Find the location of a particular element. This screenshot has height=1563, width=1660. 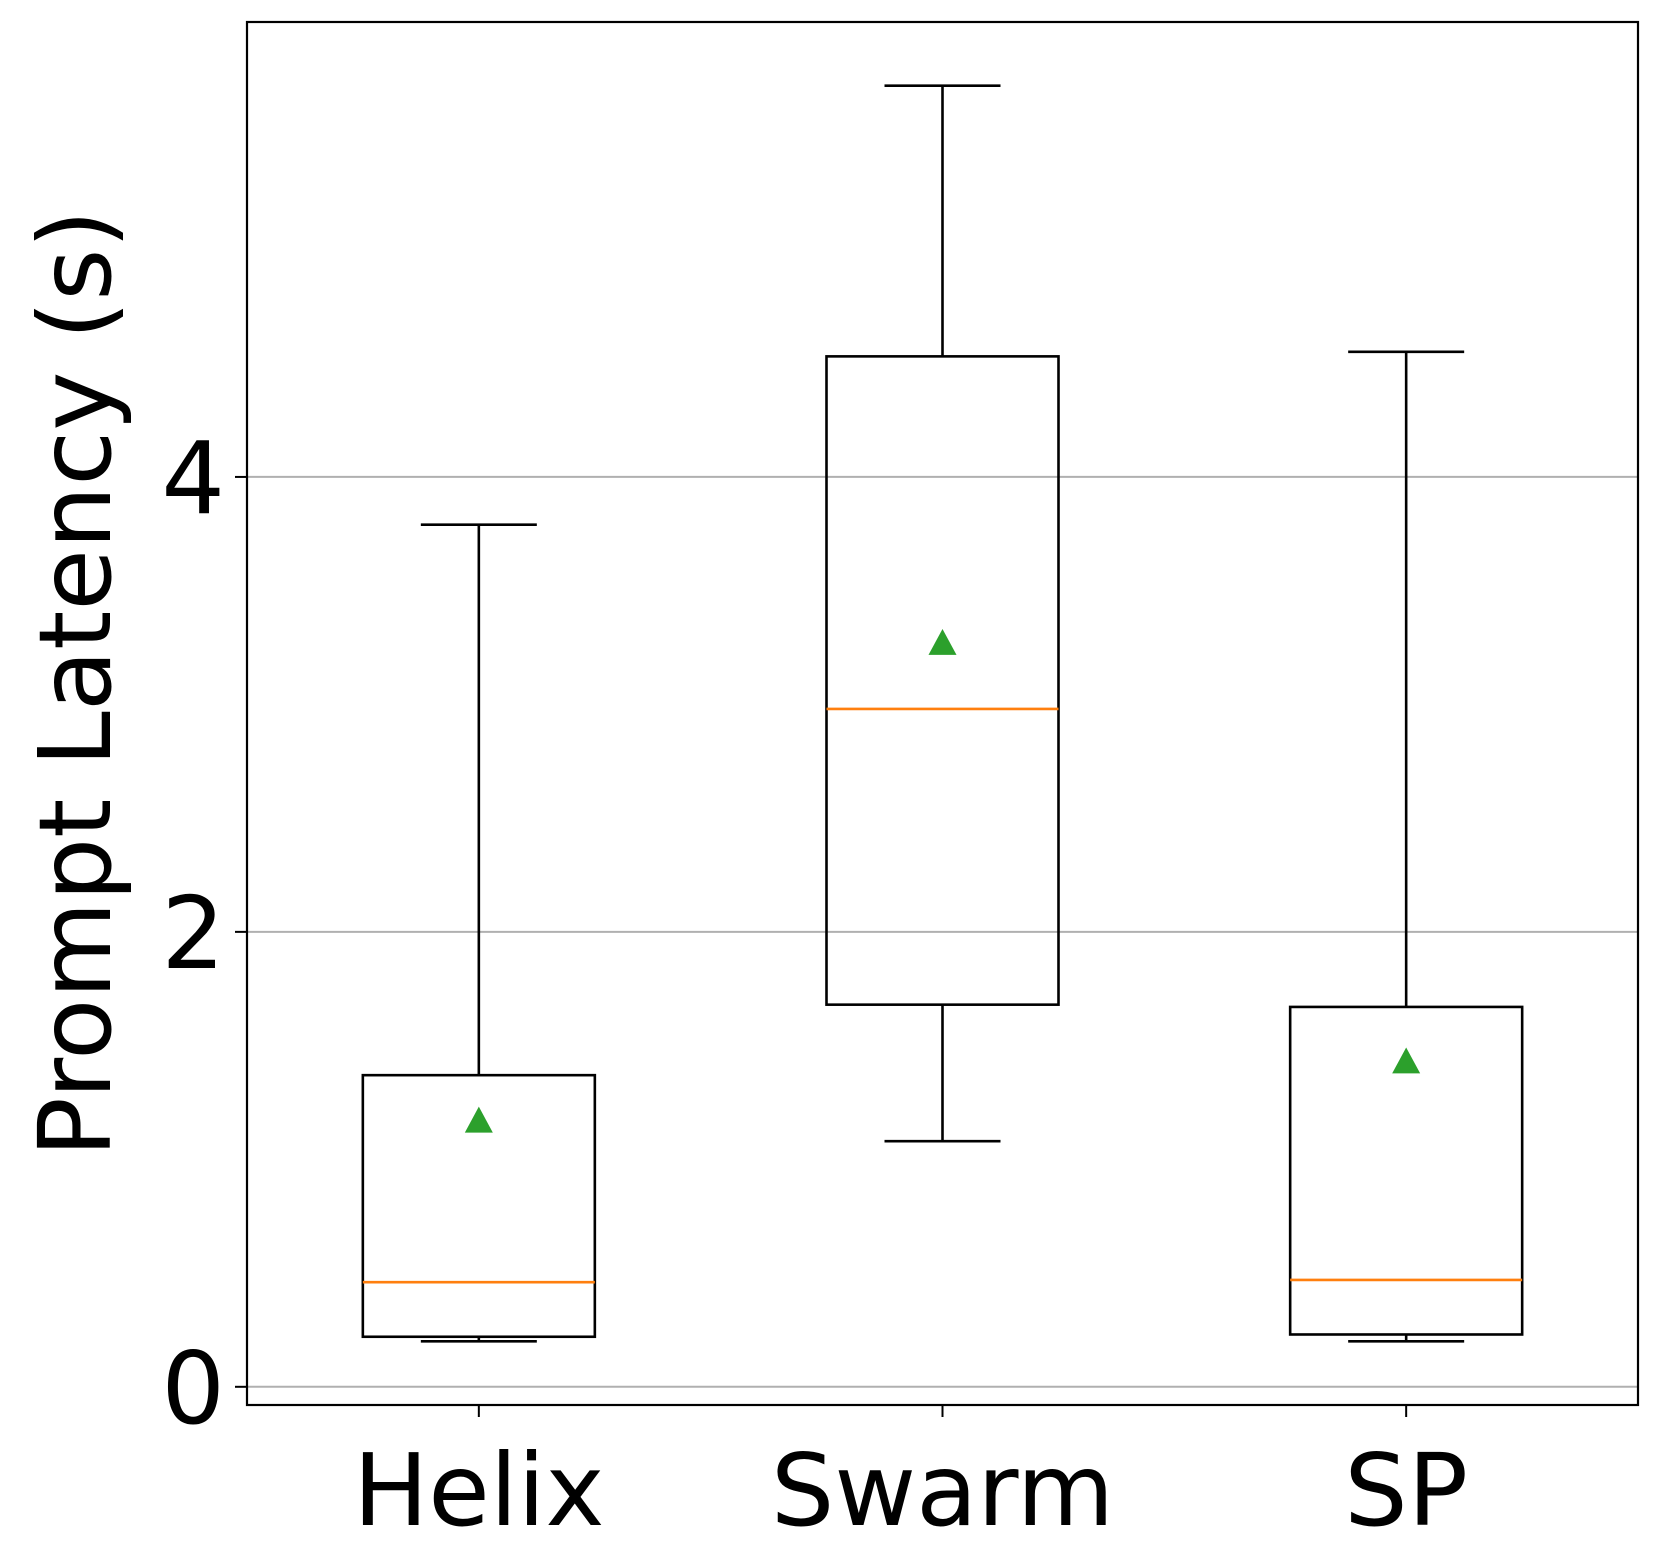

y-tick-label: 0 is located at coordinates (193, 1388).